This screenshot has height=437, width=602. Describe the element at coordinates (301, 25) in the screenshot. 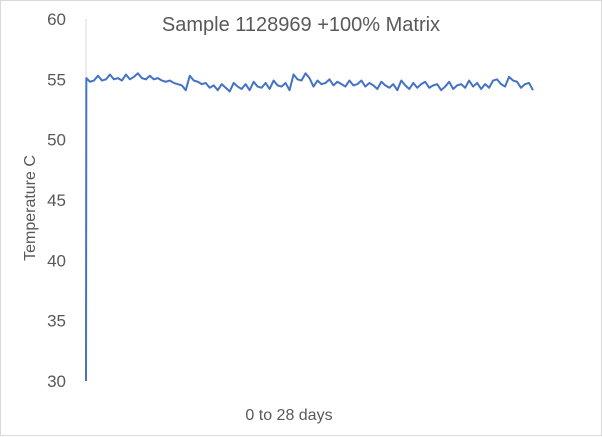

I see `chart-title: Sample 1128969 +100% Matrix` at that location.